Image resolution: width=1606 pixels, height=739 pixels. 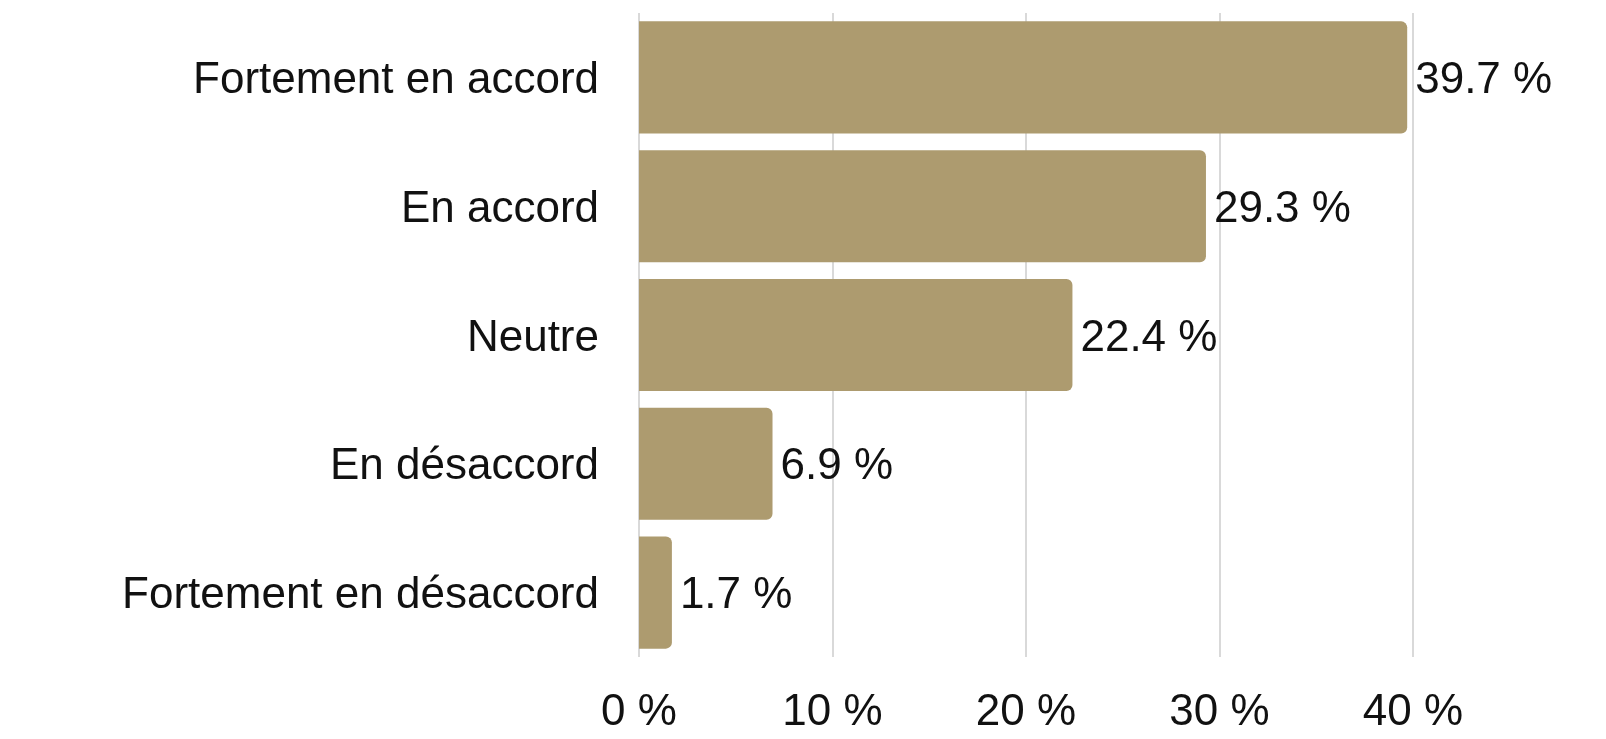 I want to click on y-tick-label: Fortement en désaccord, so click(x=360, y=593).